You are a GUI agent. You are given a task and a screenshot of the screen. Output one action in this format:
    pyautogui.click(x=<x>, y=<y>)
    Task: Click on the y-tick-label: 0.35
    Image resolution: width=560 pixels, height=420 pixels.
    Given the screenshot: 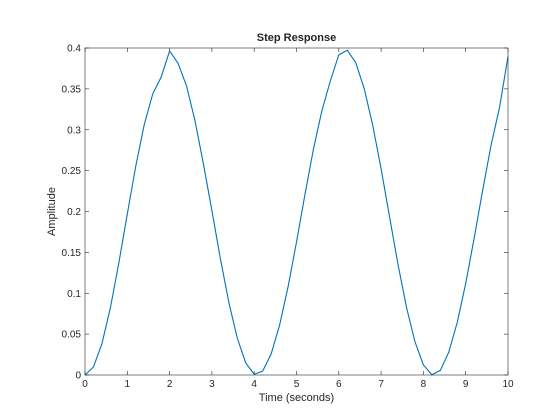 What is the action you would take?
    pyautogui.click(x=72, y=89)
    